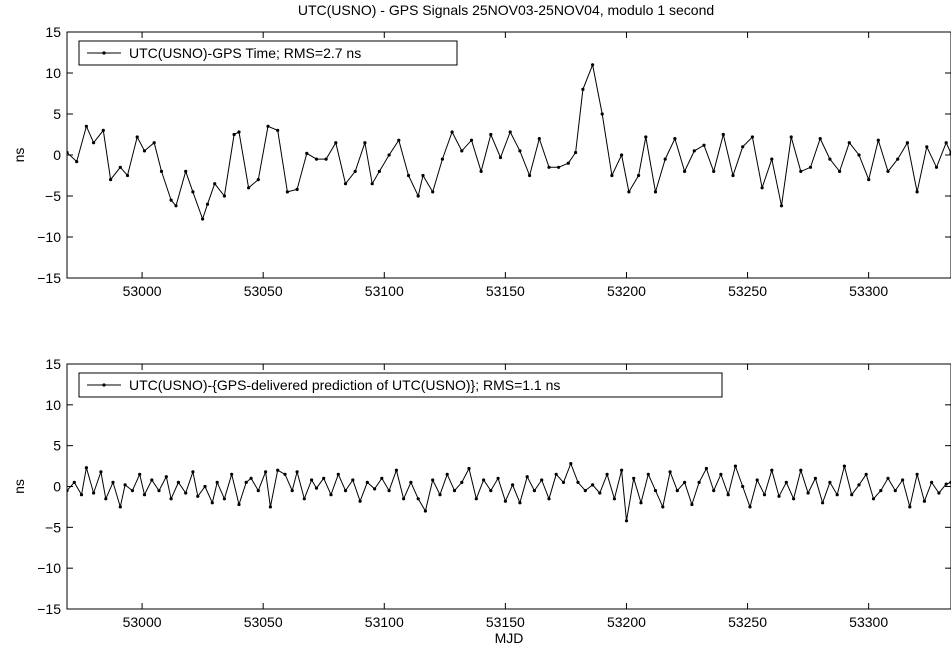 This screenshot has height=646, width=951. I want to click on top-y-tick-label: −5, so click(53, 196).